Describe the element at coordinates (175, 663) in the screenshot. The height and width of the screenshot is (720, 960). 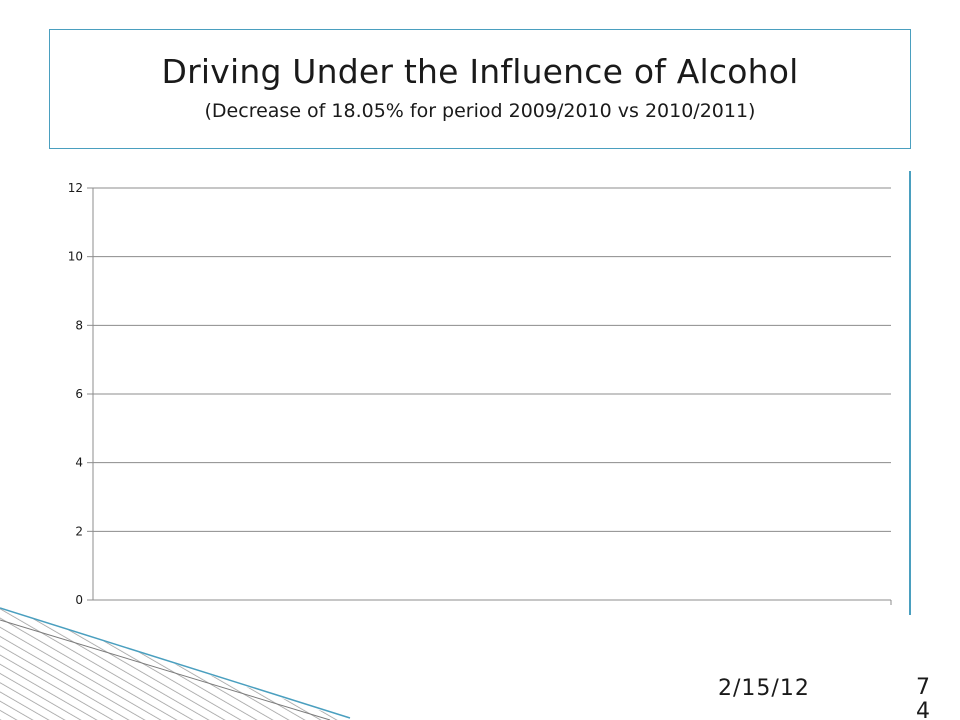
I see `corner-decoration` at that location.